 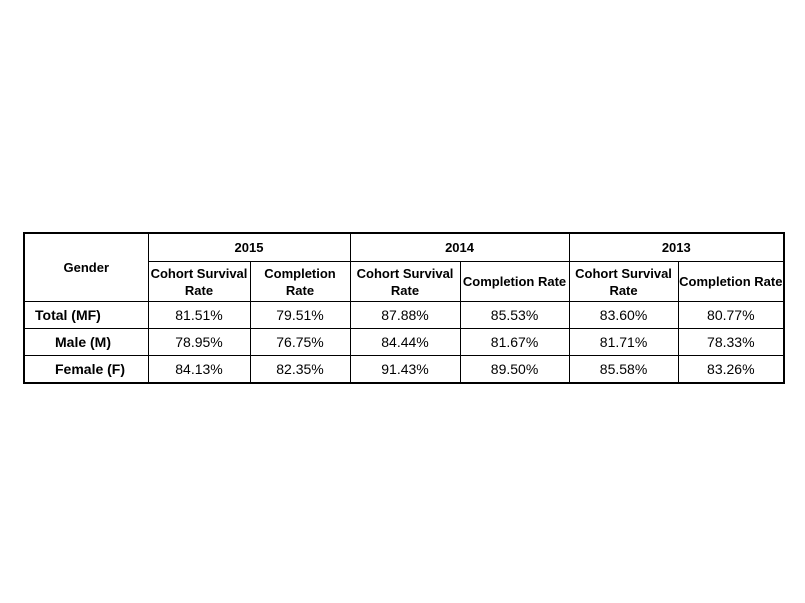 What do you see at coordinates (459, 247) in the screenshot?
I see `year-header-2014: 2014` at bounding box center [459, 247].